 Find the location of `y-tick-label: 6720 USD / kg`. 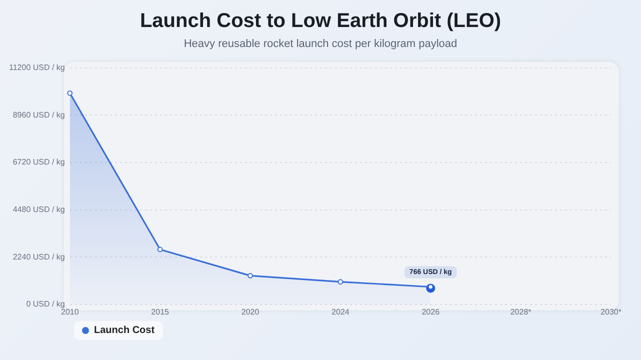

y-tick-label: 6720 USD / kg is located at coordinates (38, 162).